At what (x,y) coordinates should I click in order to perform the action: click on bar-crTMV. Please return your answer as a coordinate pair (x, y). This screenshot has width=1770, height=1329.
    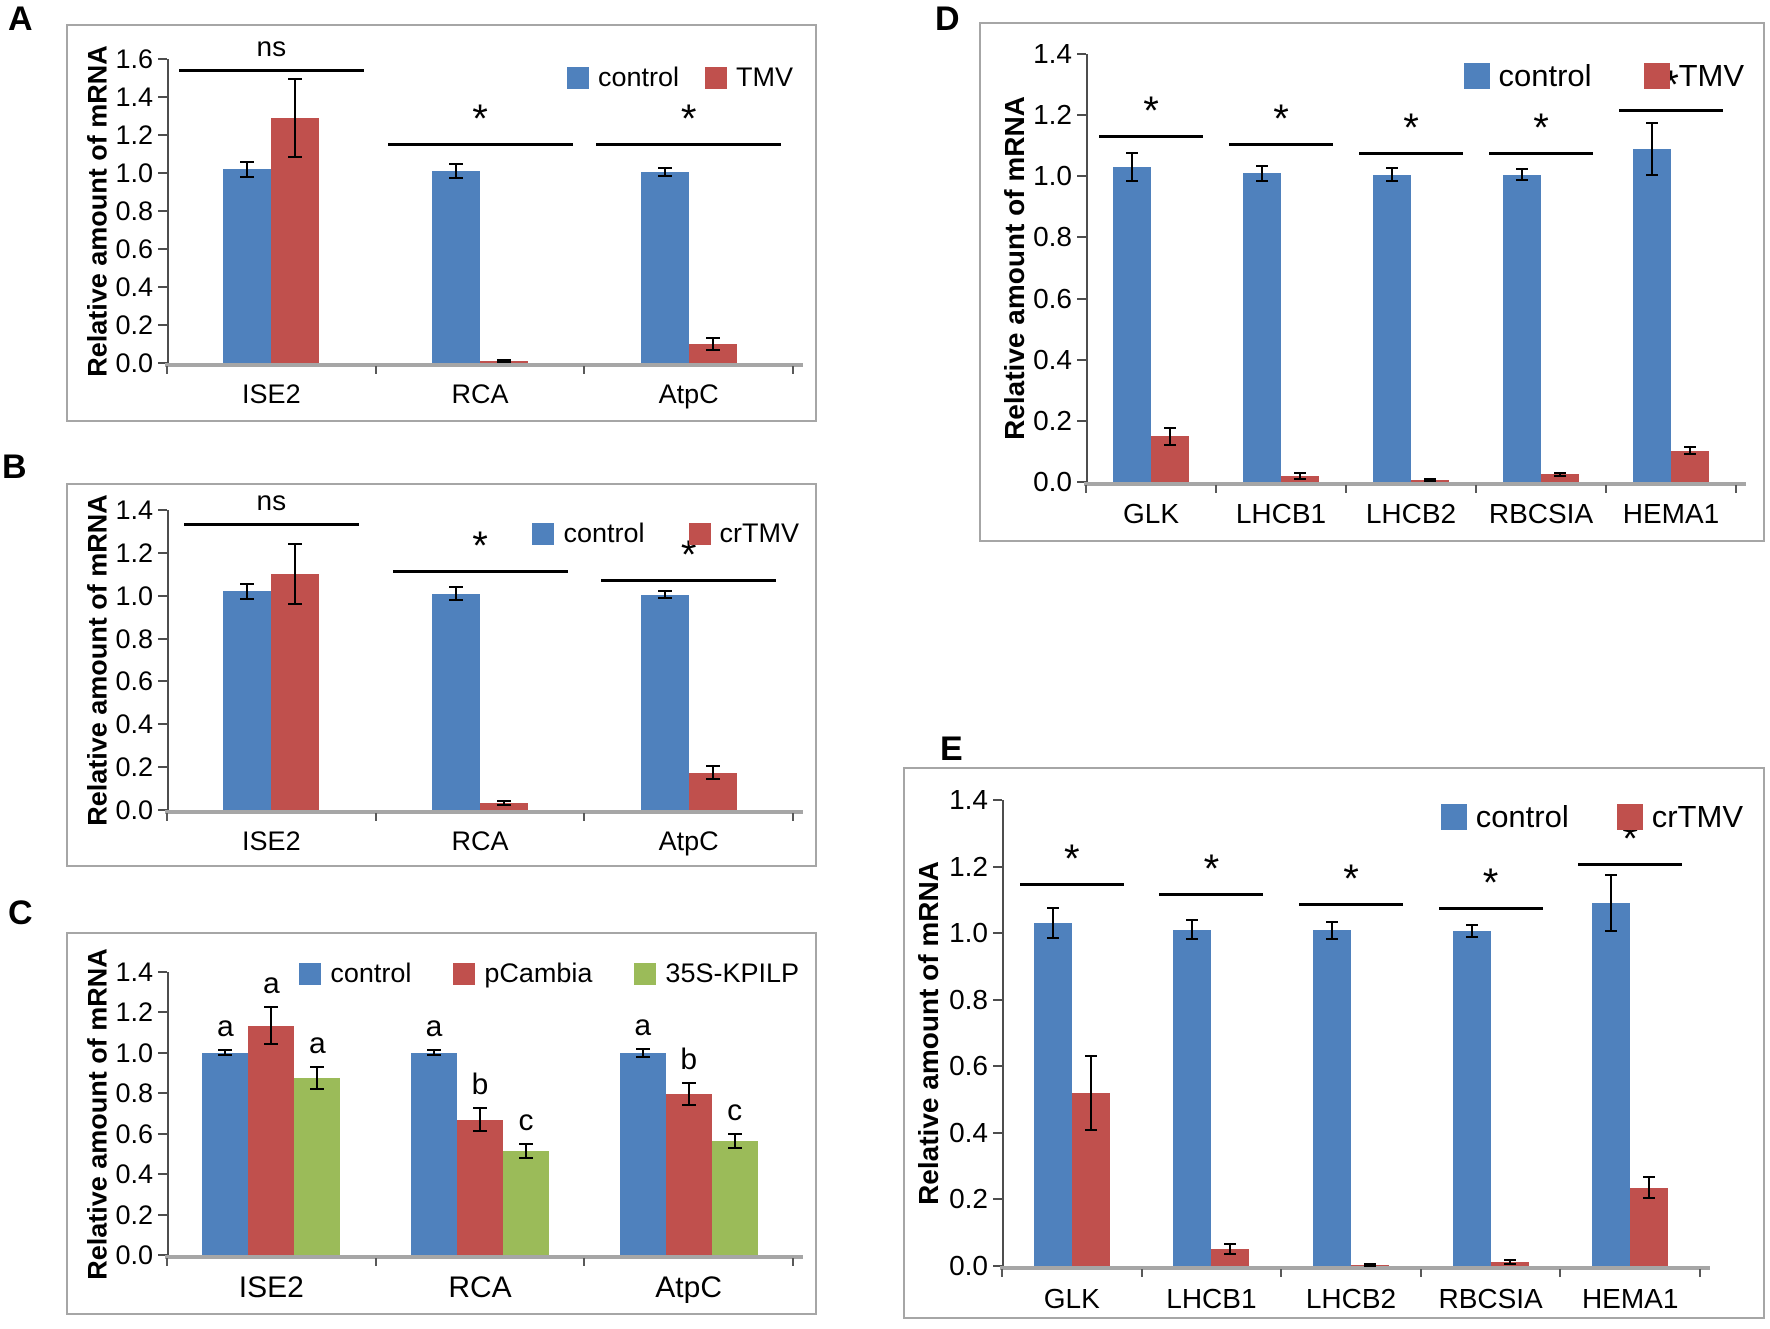
    Looking at the image, I should click on (1649, 1226).